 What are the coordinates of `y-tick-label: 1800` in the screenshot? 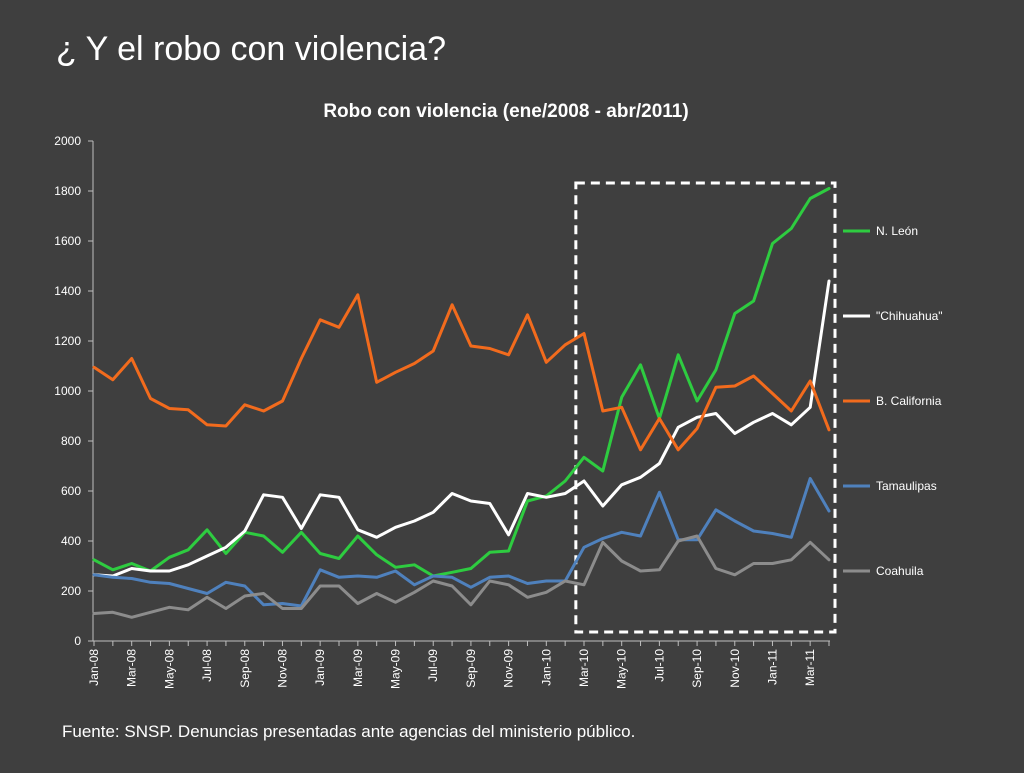 It's located at (67, 191).